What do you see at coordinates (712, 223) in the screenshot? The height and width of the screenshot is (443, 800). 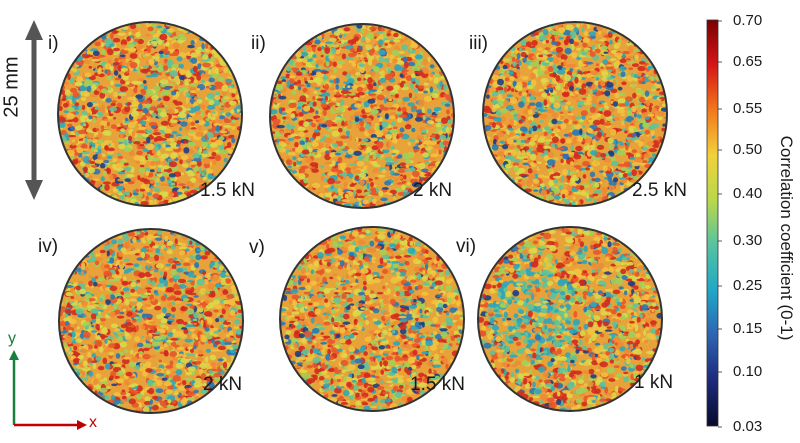 I see `colorbar` at bounding box center [712, 223].